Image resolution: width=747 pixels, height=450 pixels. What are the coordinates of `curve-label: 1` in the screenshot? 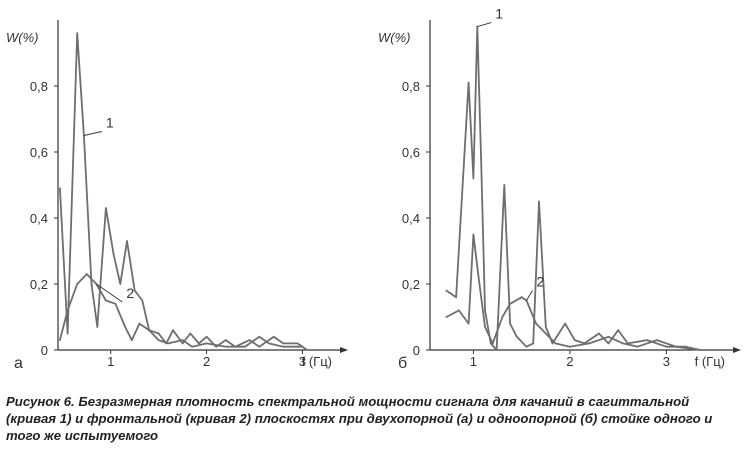 It's located at (110, 123).